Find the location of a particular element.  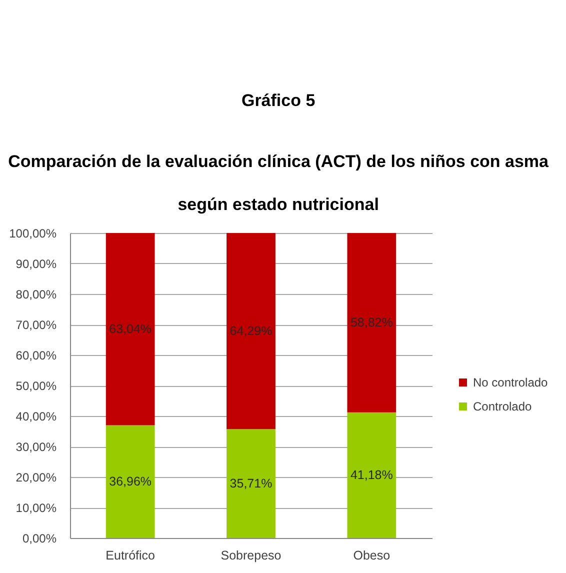

text: Comparación de la evaluación clínica (ACT) de los niños con asma según estado nutricional is located at coordinates (278, 183).